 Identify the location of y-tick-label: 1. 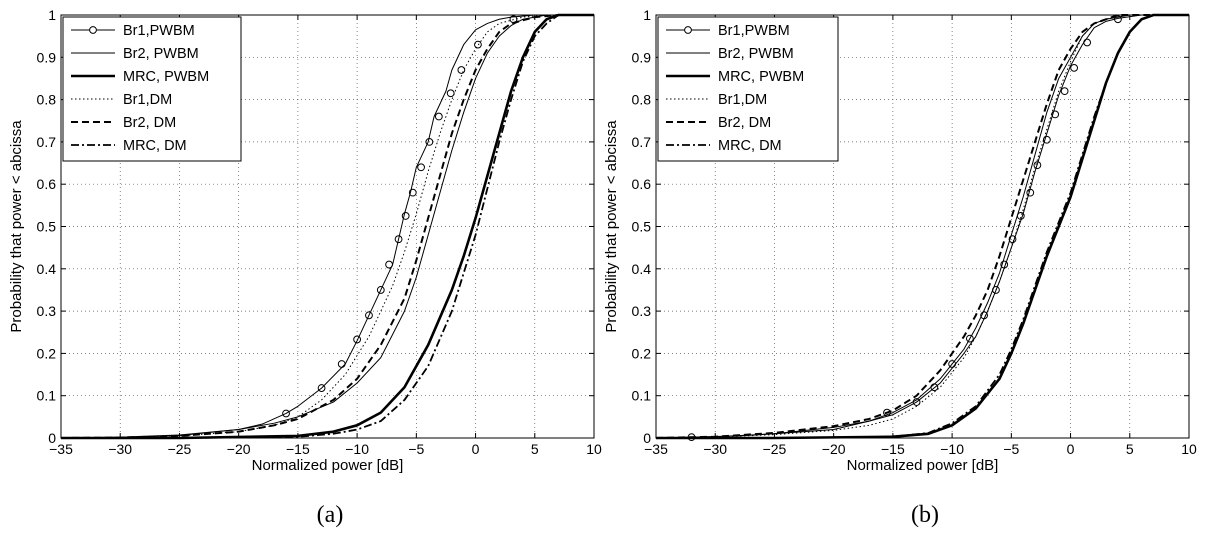
(647, 15).